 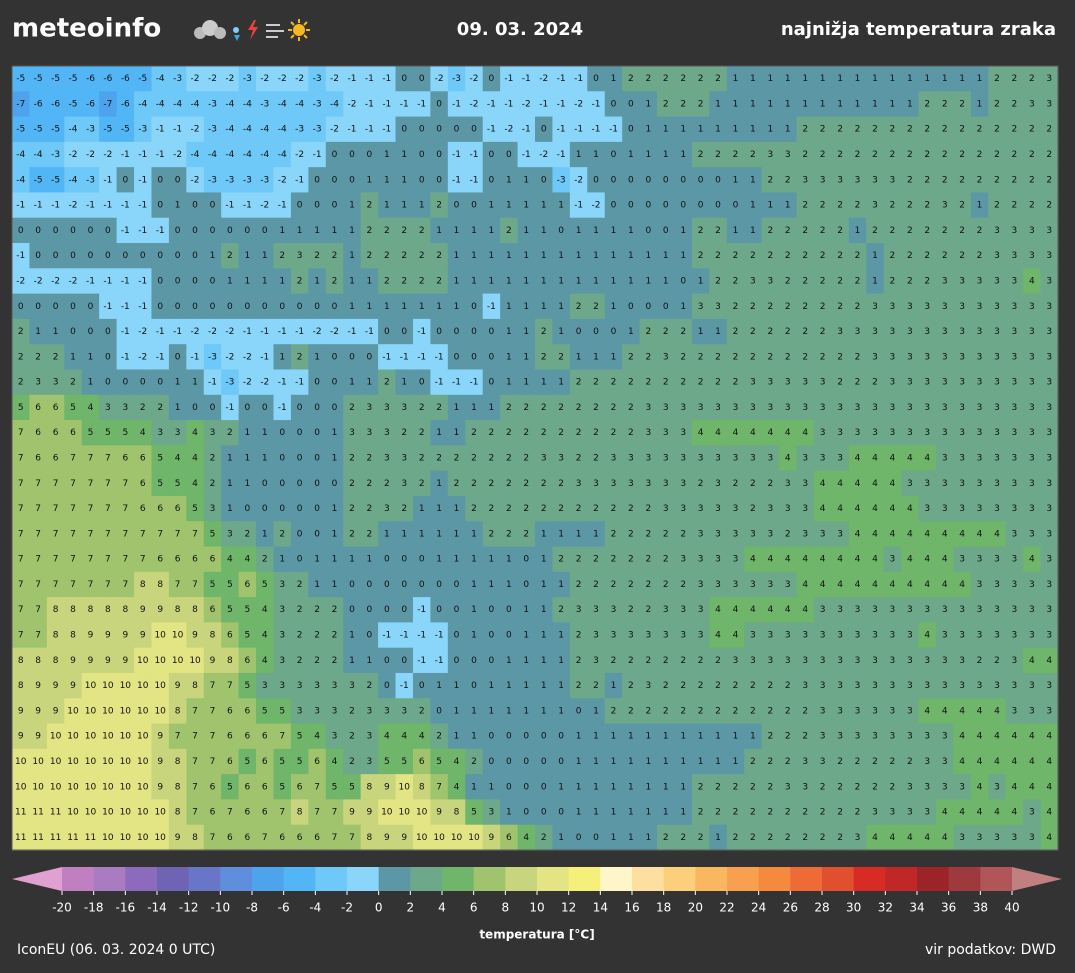 I want to click on temperature-value: -4, so click(x=334, y=104).